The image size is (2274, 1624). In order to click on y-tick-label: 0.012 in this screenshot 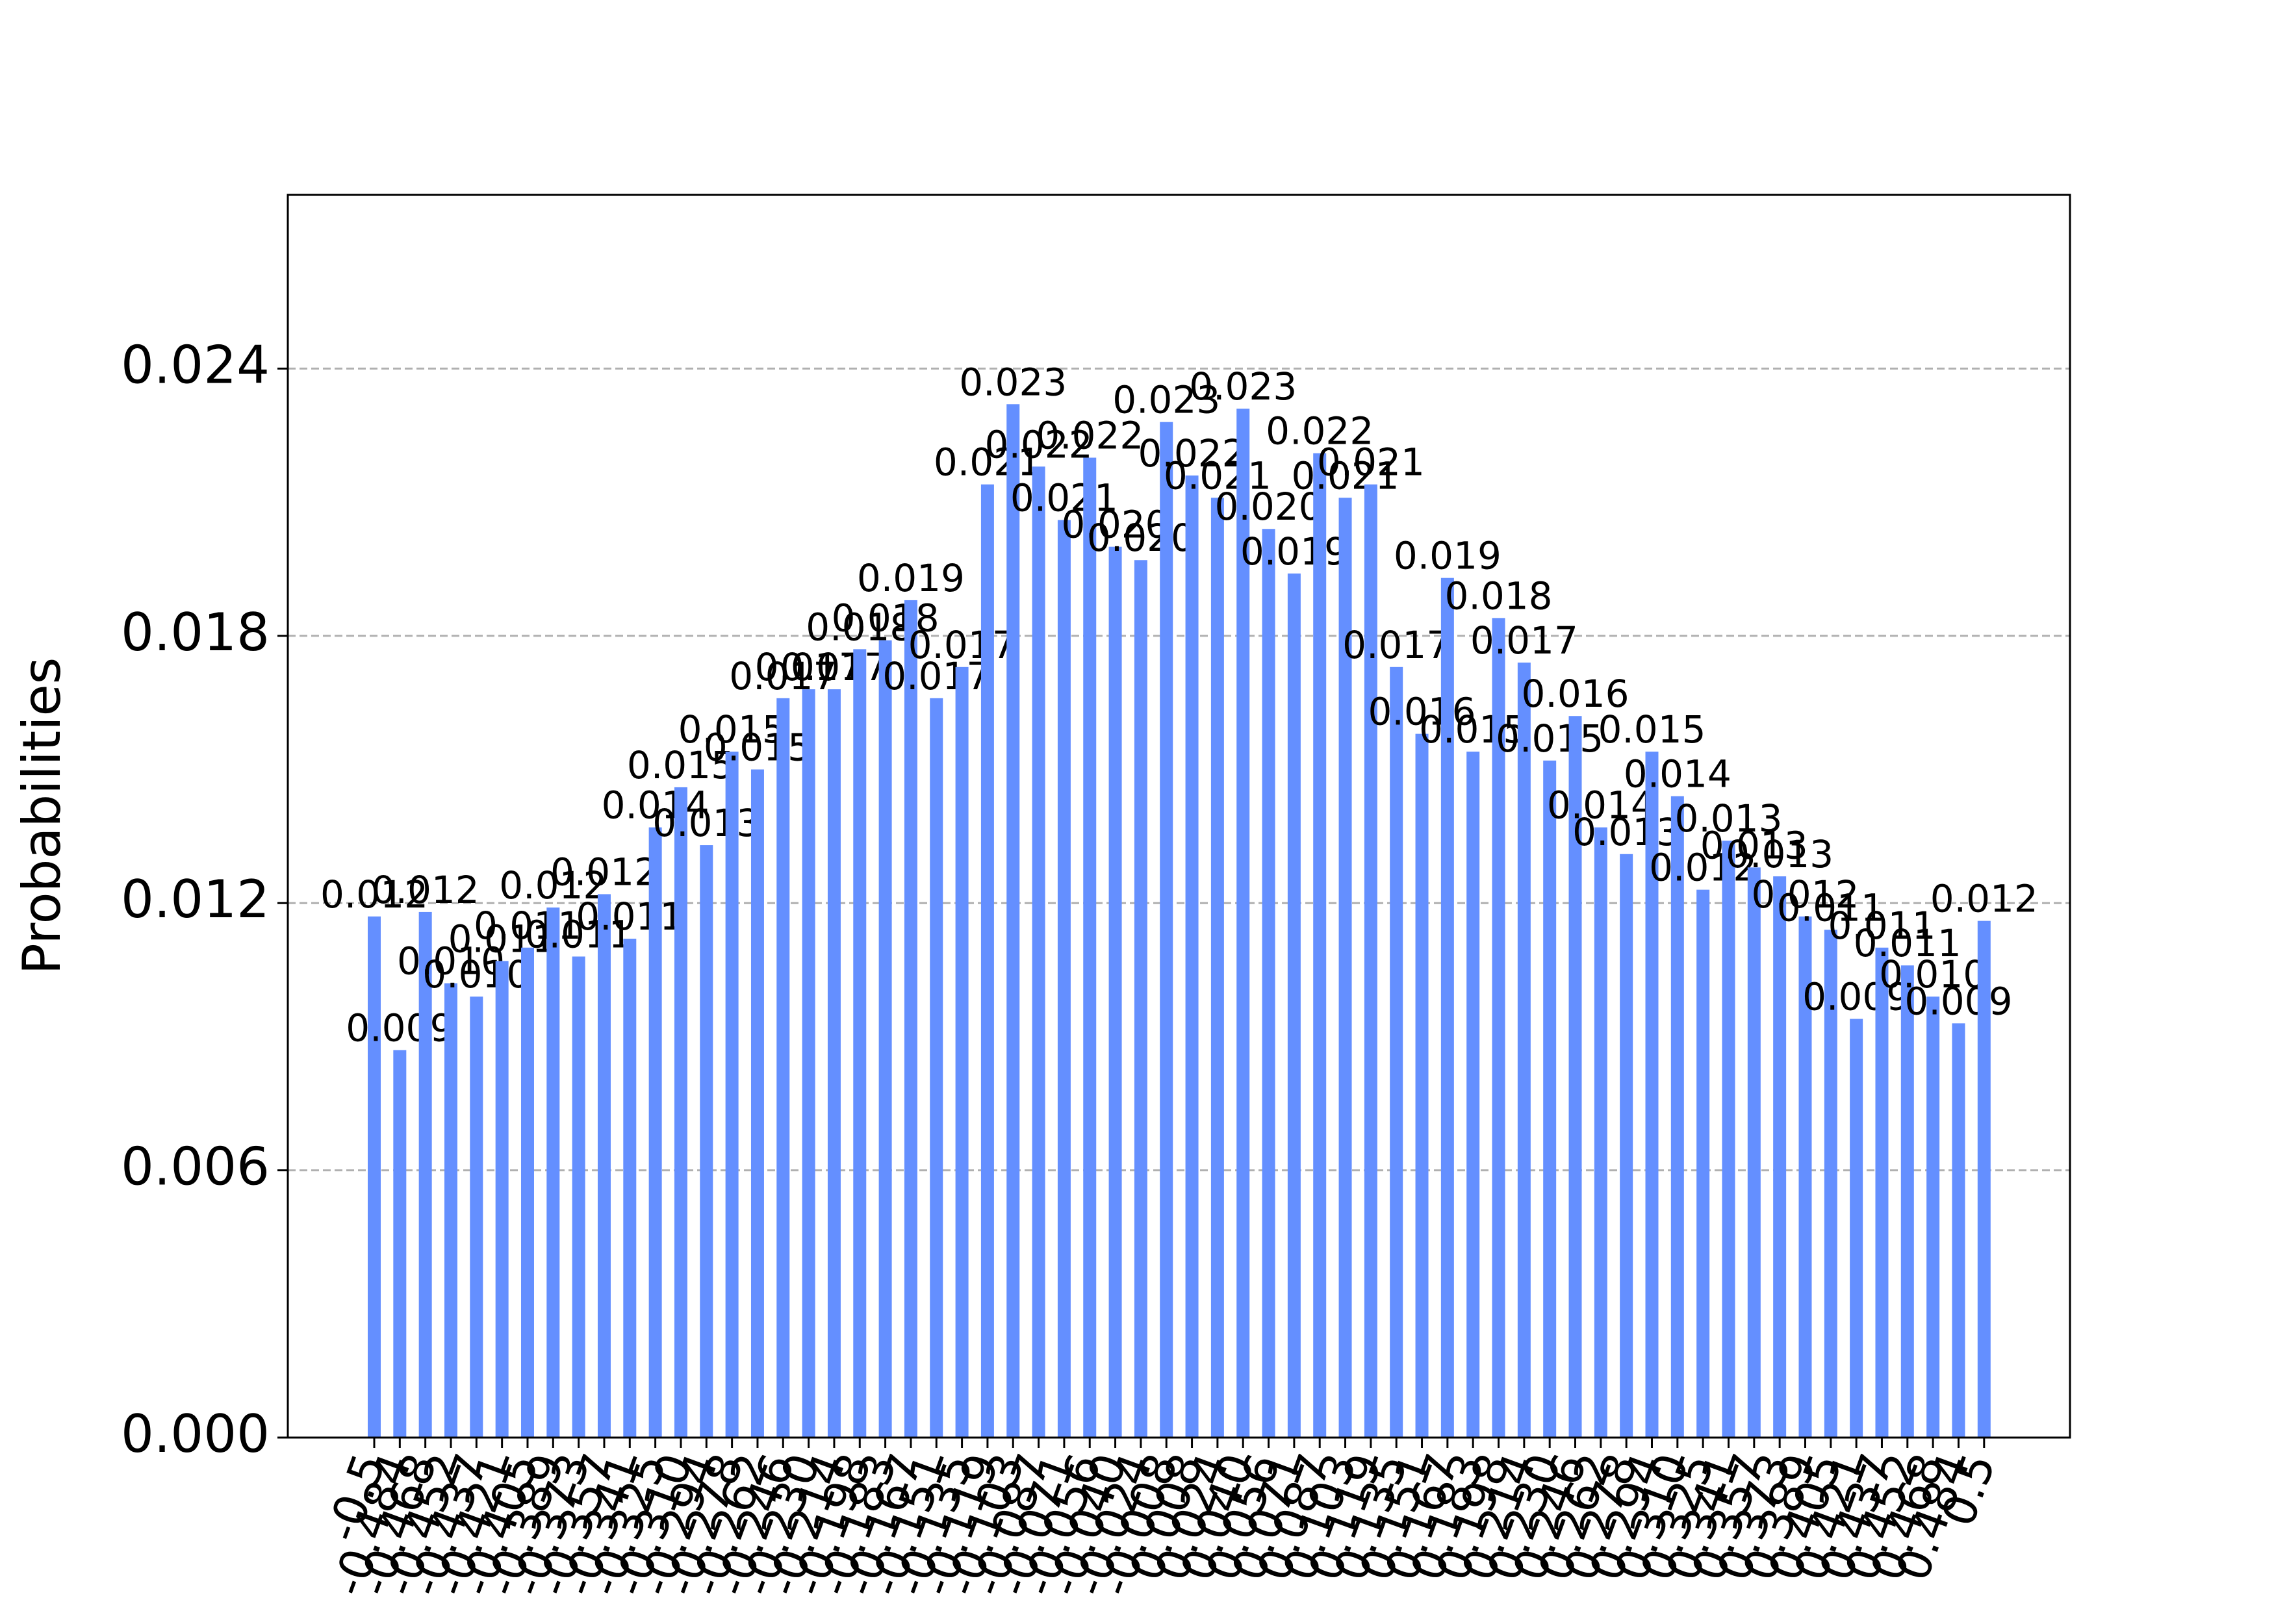, I will do `click(195, 899)`.